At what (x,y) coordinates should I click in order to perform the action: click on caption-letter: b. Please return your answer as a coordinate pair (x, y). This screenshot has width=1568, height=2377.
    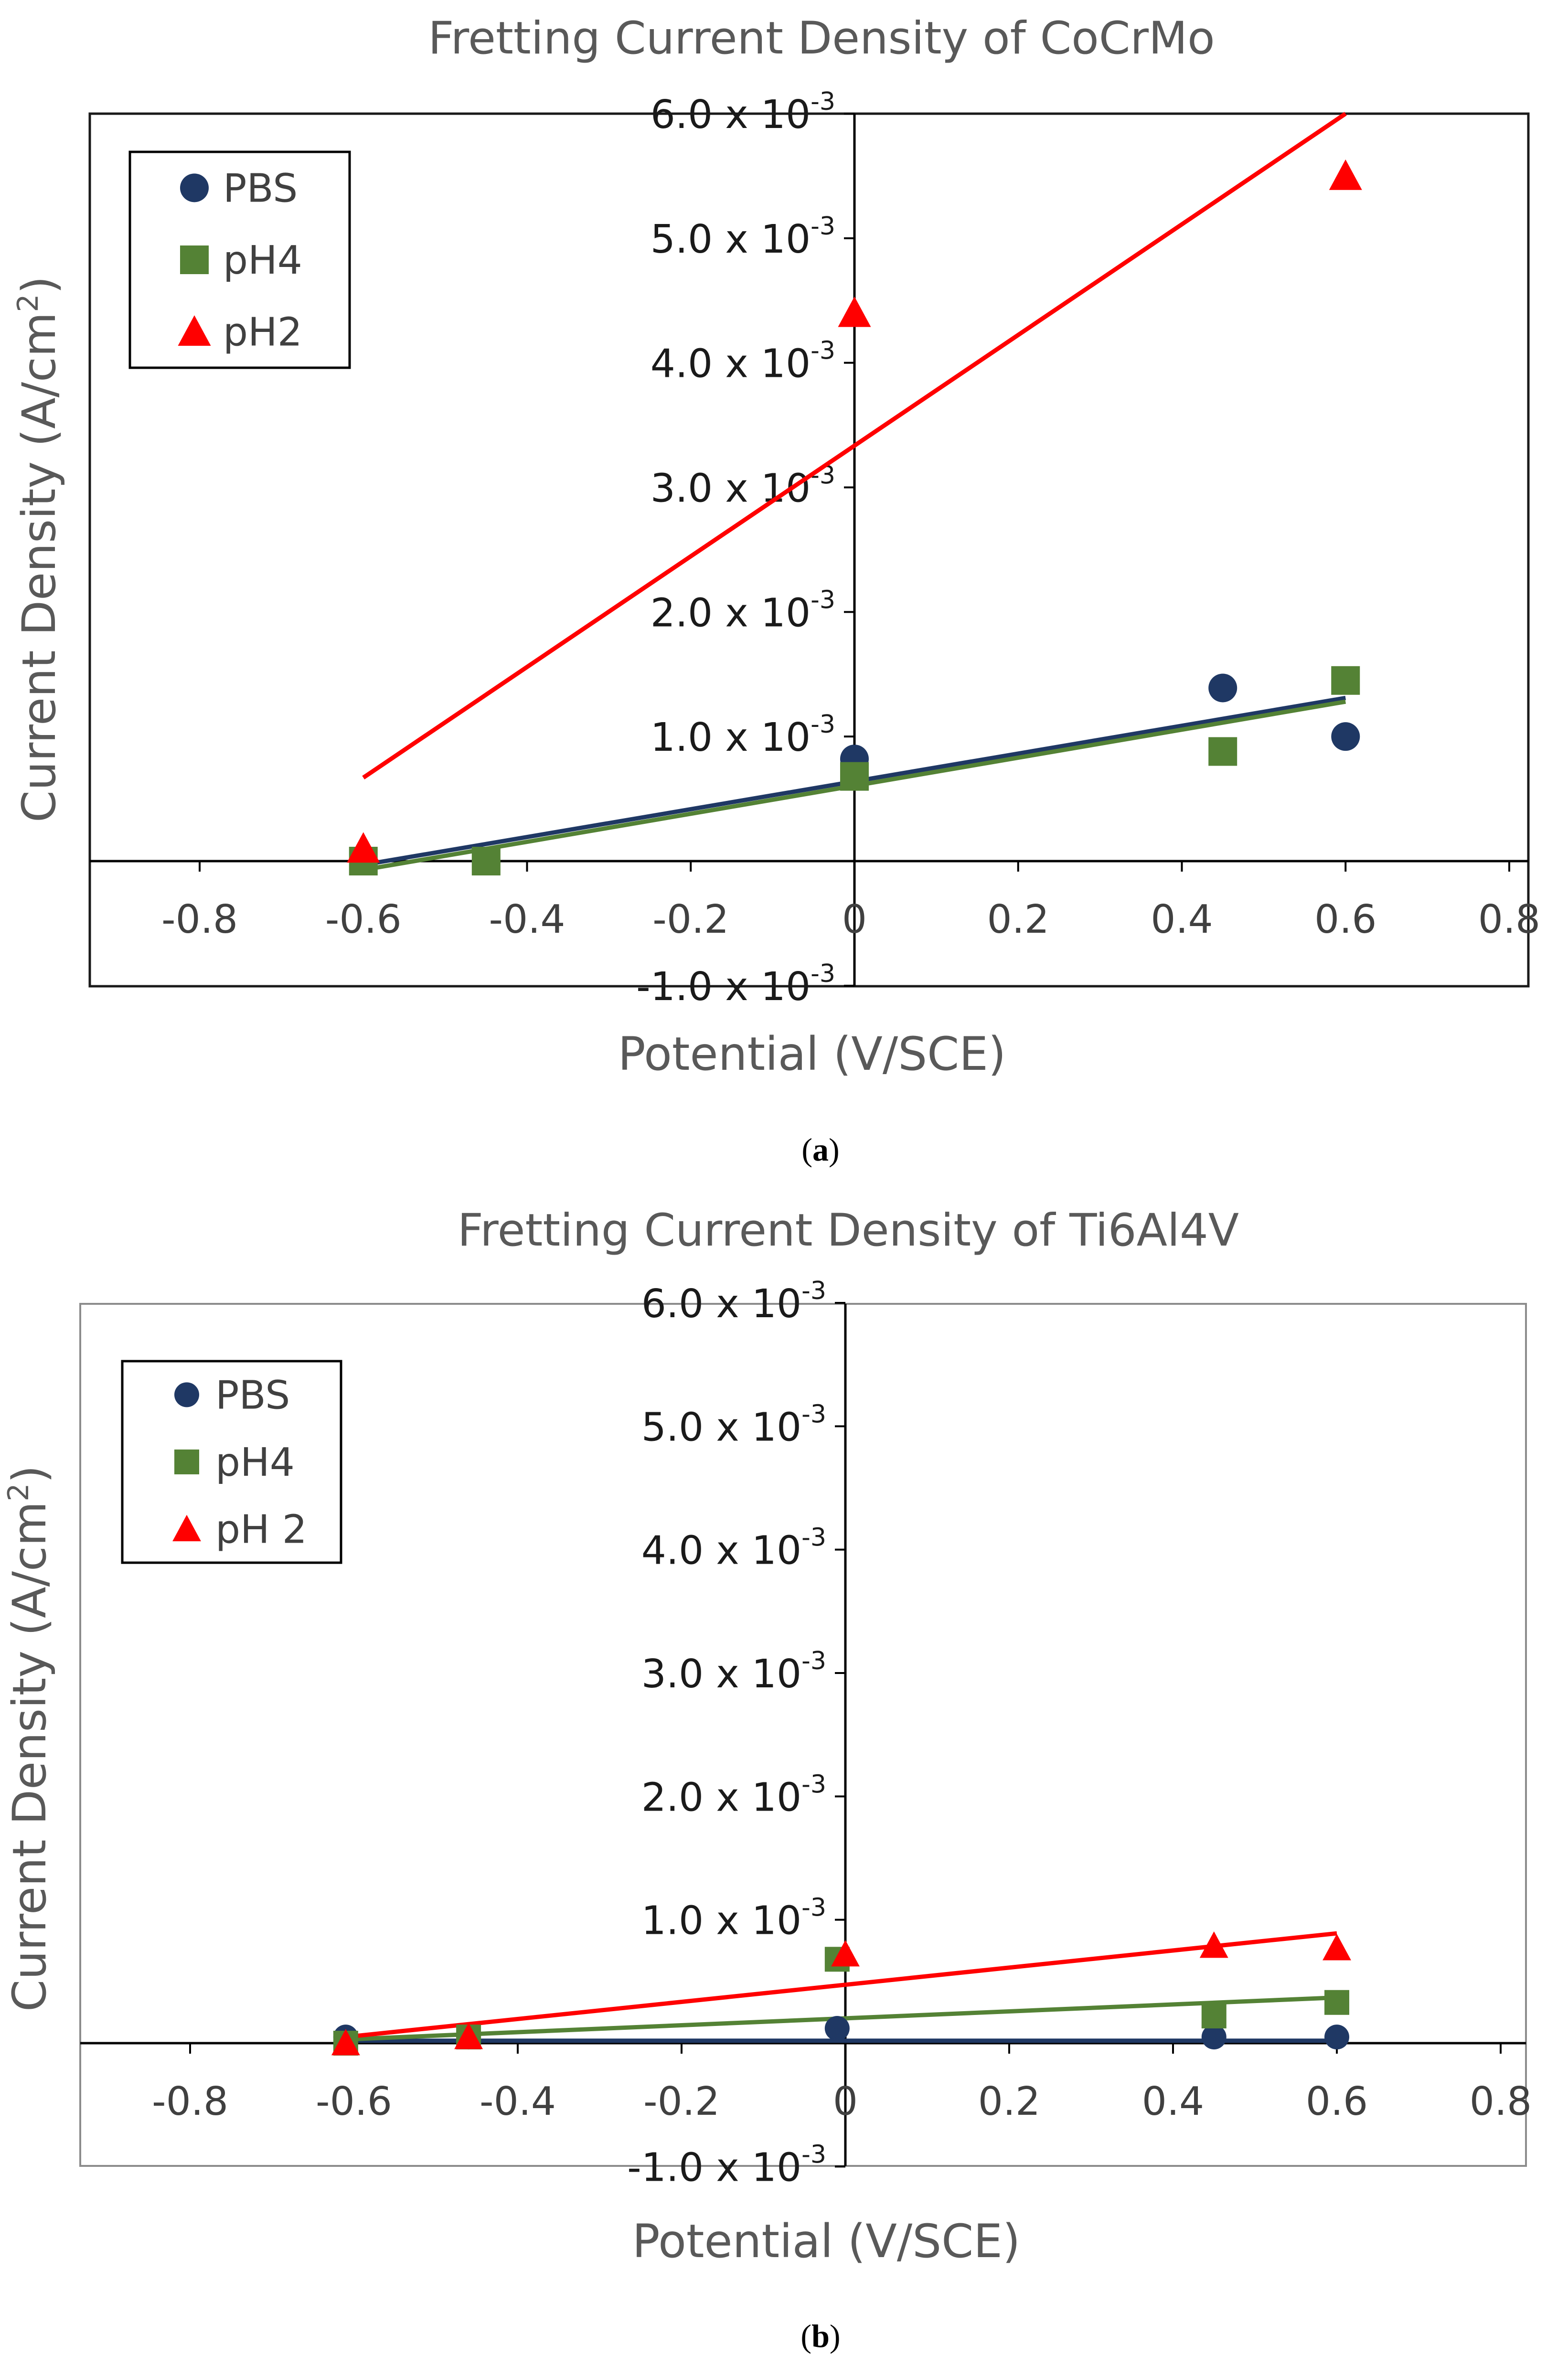
    Looking at the image, I should click on (820, 2336).